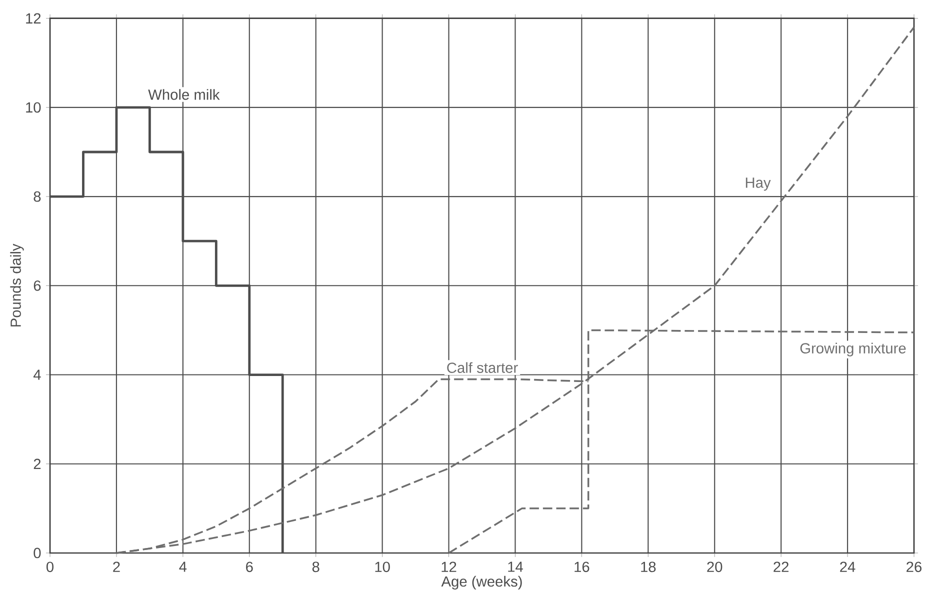 The height and width of the screenshot is (614, 932). Describe the element at coordinates (37, 463) in the screenshot. I see `y-tick-label: 2` at that location.